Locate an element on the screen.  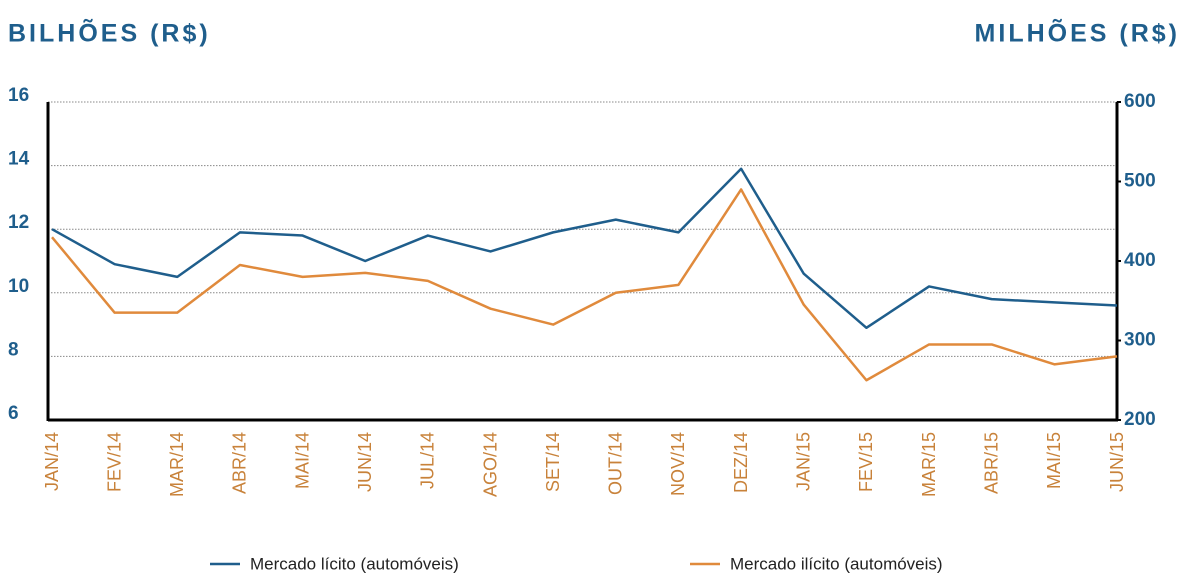
x-tick-label: AGO/14 is located at coordinates (490, 464).